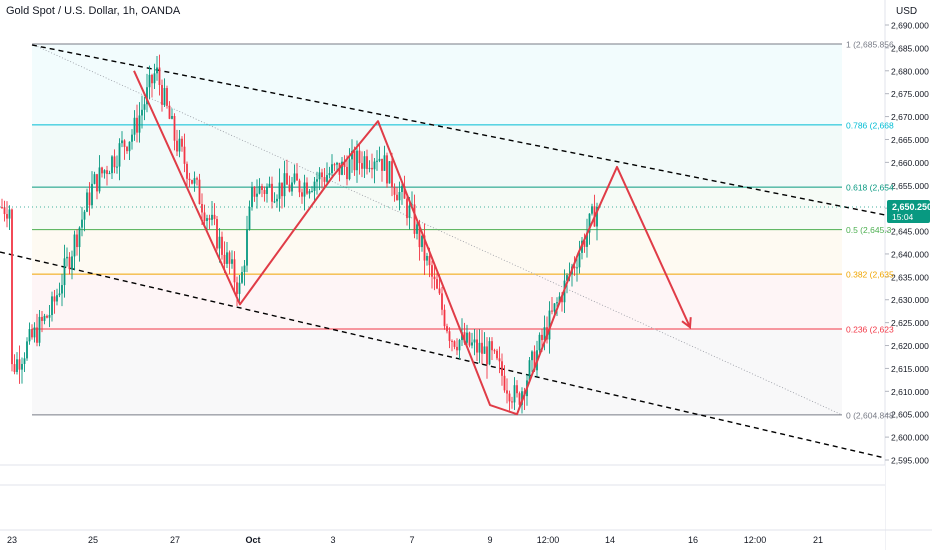  Describe the element at coordinates (442, 507) in the screenshot. I see `time-axis-bg` at that location.